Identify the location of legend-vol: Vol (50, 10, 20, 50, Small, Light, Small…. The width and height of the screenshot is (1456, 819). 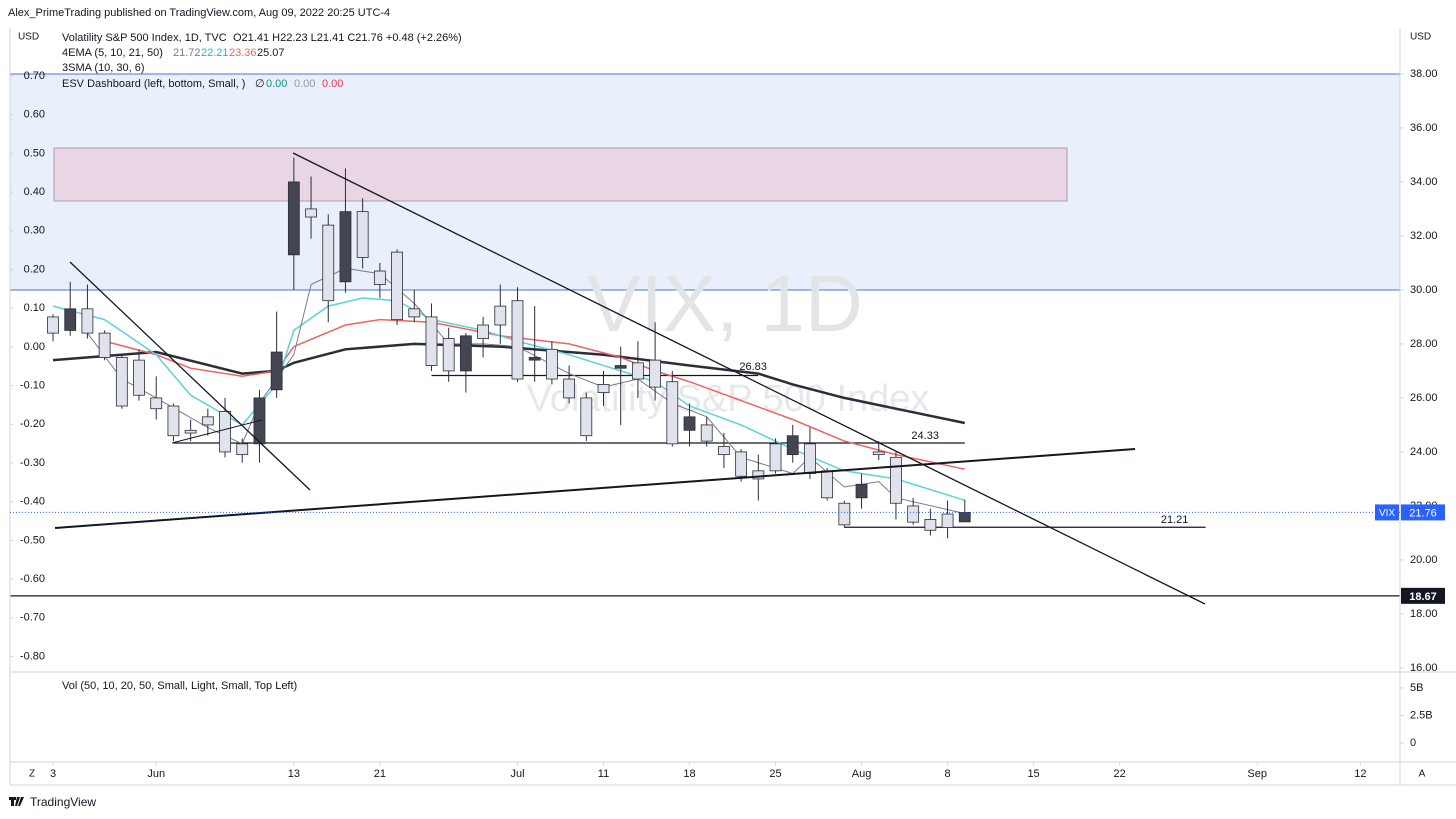
(179, 686).